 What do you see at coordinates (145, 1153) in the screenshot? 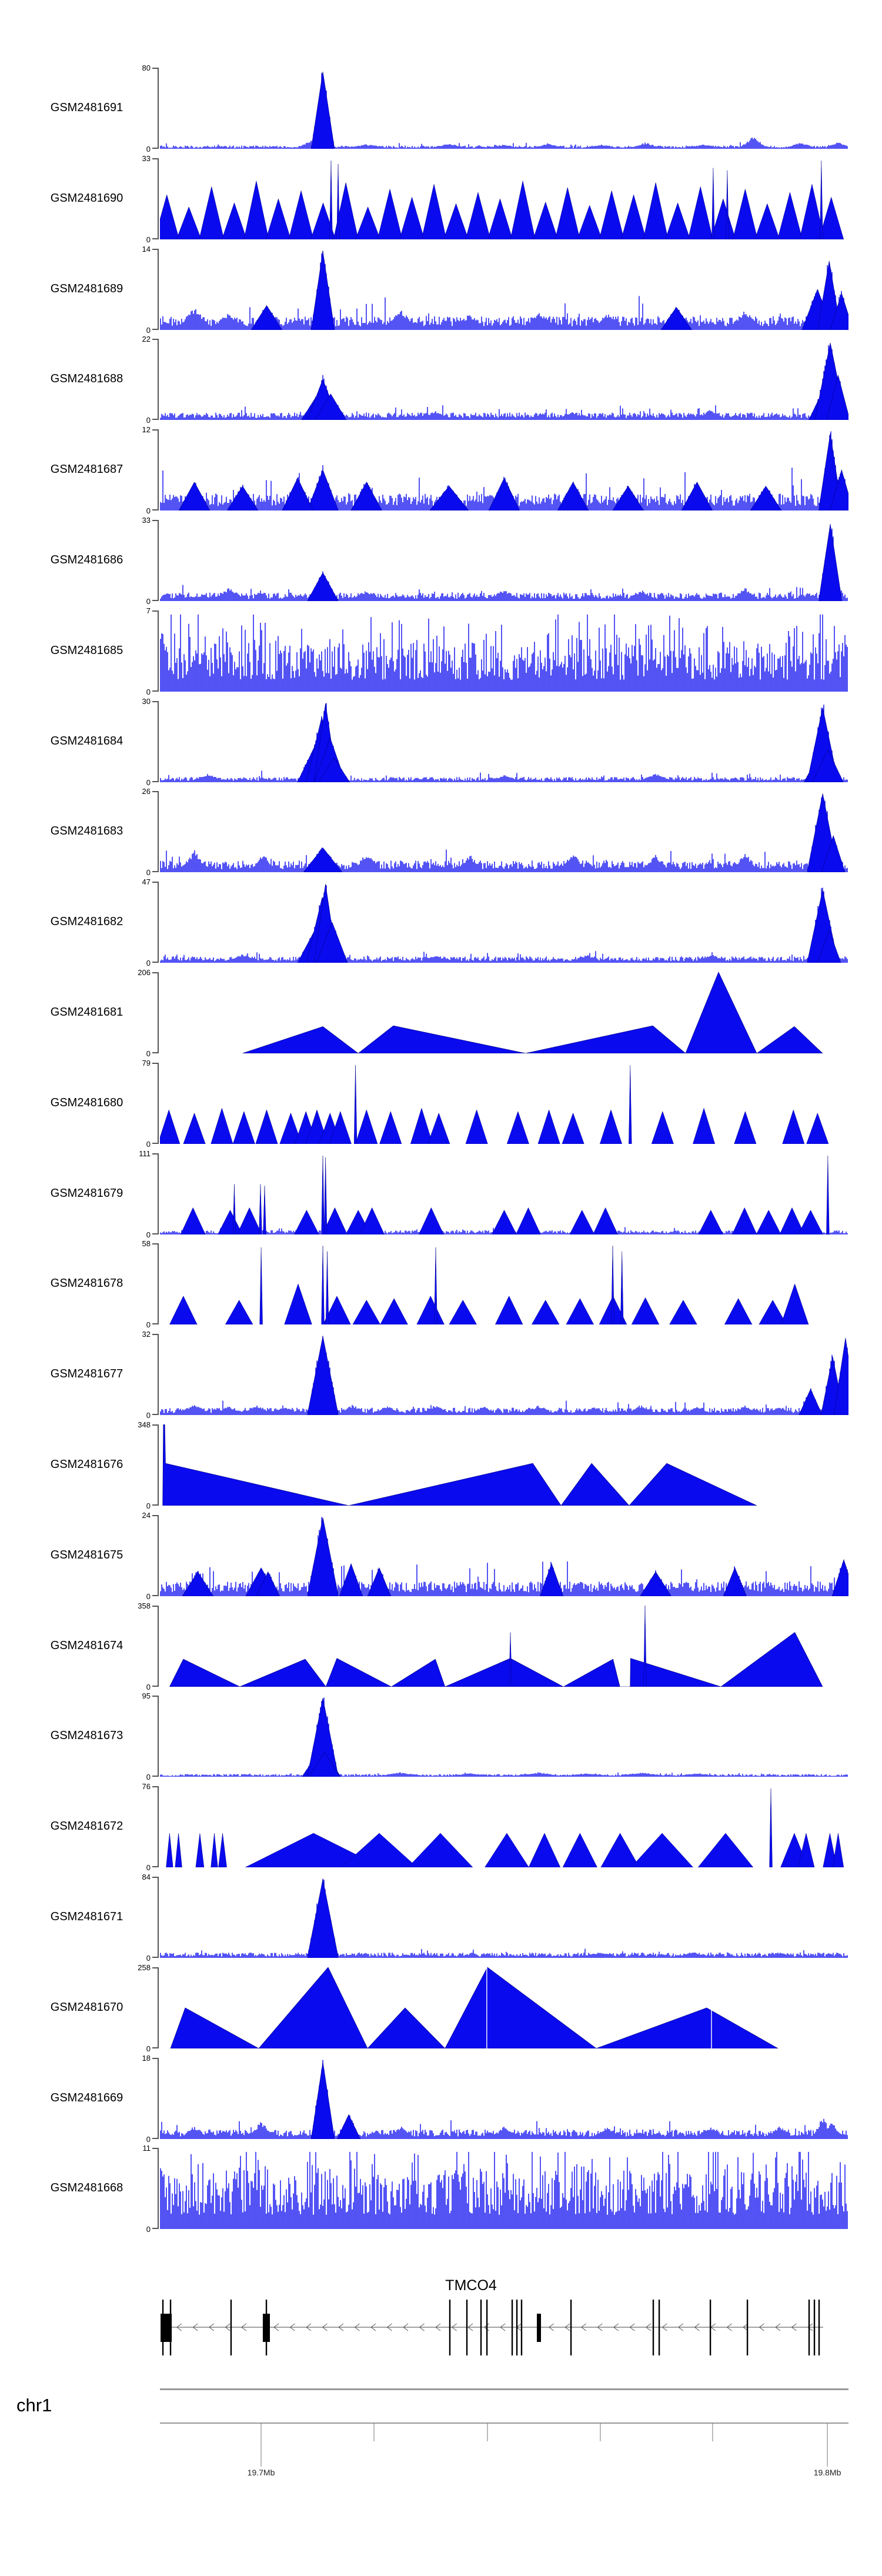
I see `yaxis-max-label: 111` at bounding box center [145, 1153].